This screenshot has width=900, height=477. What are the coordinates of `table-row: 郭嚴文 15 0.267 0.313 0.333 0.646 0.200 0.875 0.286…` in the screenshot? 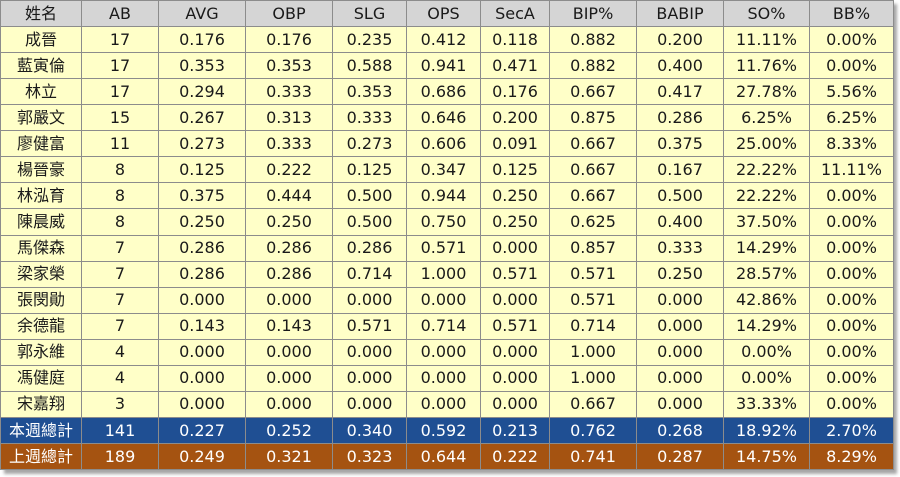 It's located at (447, 118).